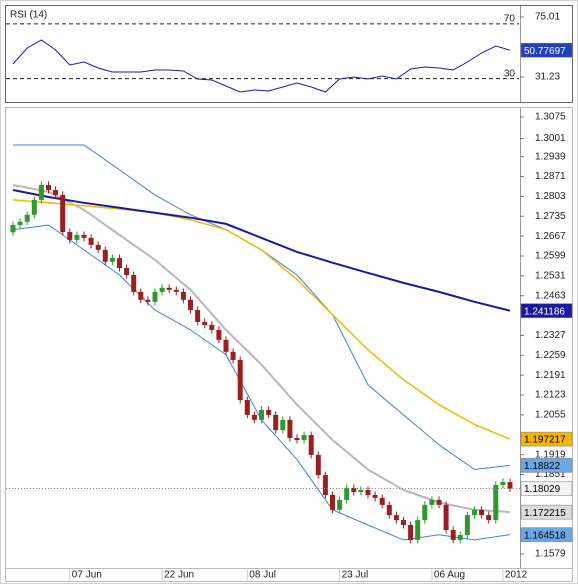 This screenshot has height=584, width=578. What do you see at coordinates (261, 66) in the screenshot?
I see `indicator-line` at bounding box center [261, 66].